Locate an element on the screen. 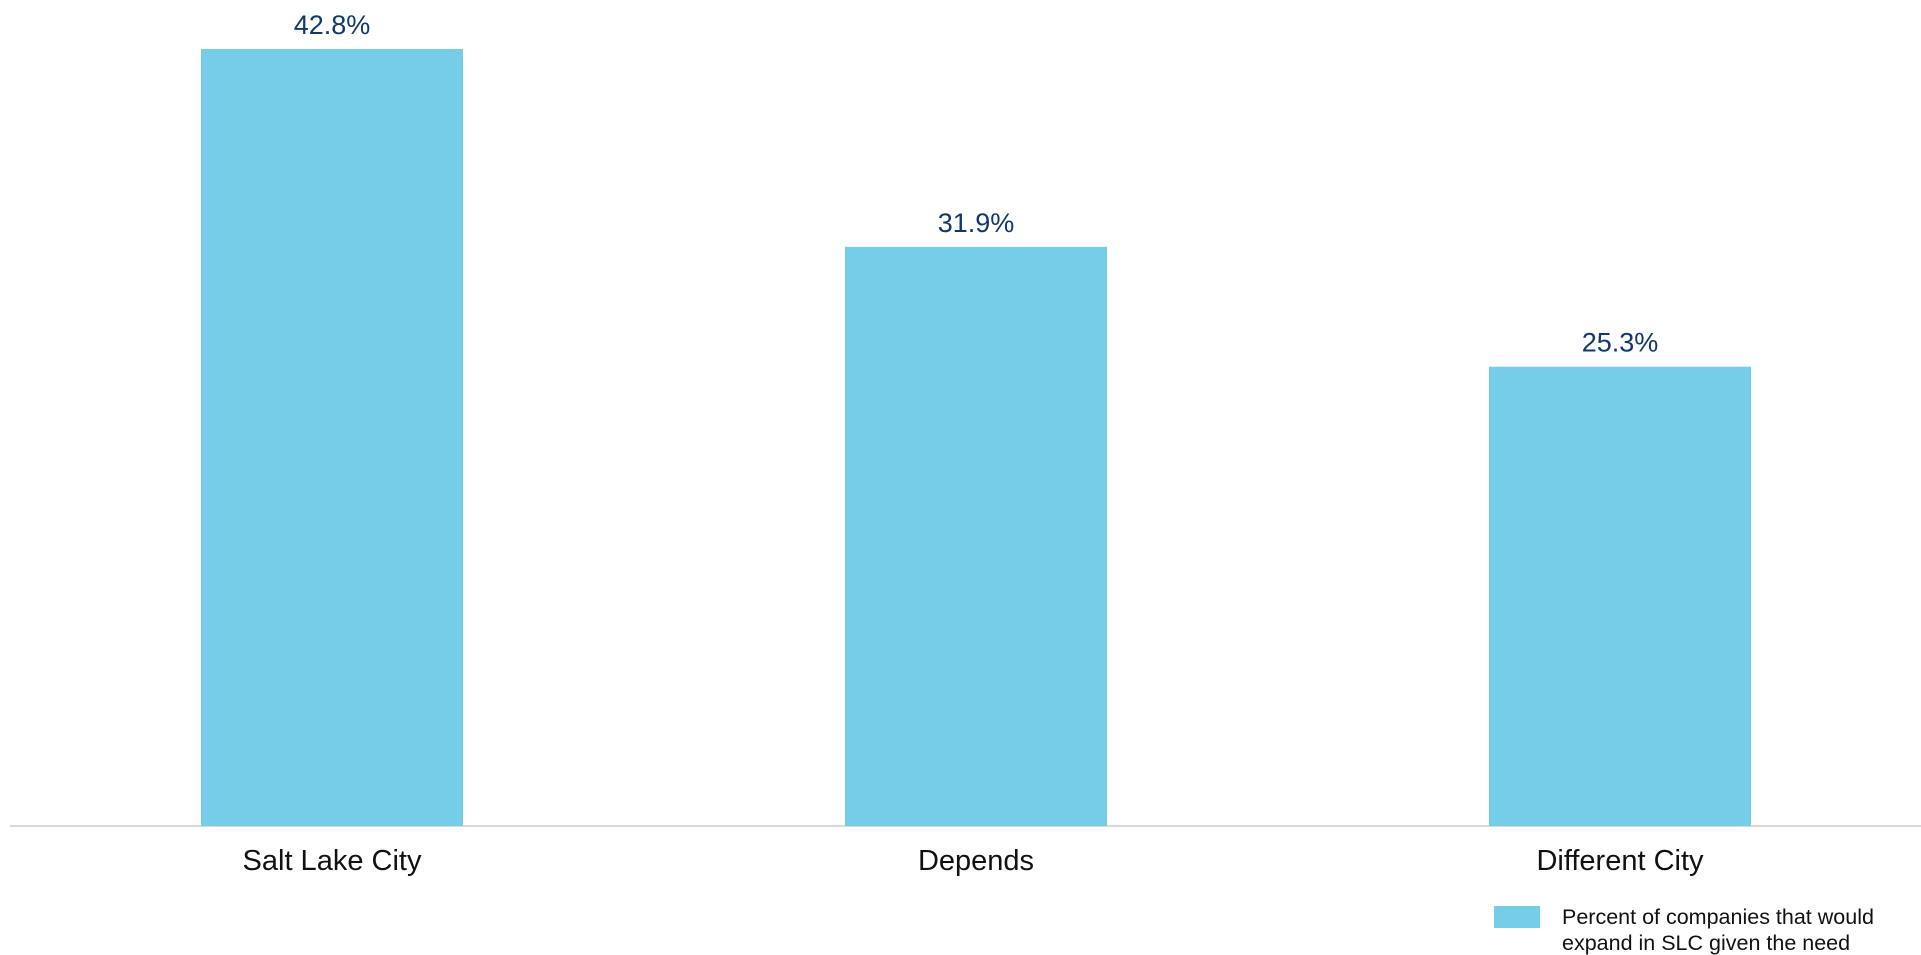 The image size is (1921, 955). legend-label-line-2: expand in SLC given the need is located at coordinates (1706, 943).